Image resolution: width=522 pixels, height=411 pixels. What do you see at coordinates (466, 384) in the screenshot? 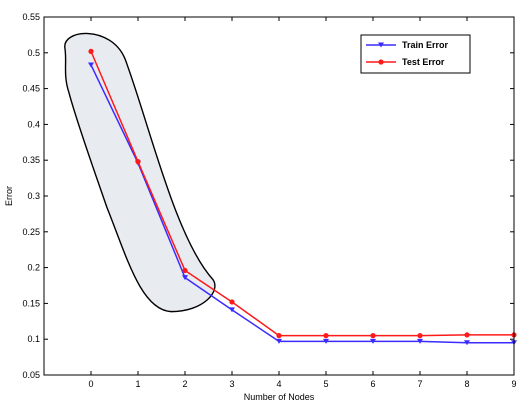
I see `x-tick-label: 8` at bounding box center [466, 384].